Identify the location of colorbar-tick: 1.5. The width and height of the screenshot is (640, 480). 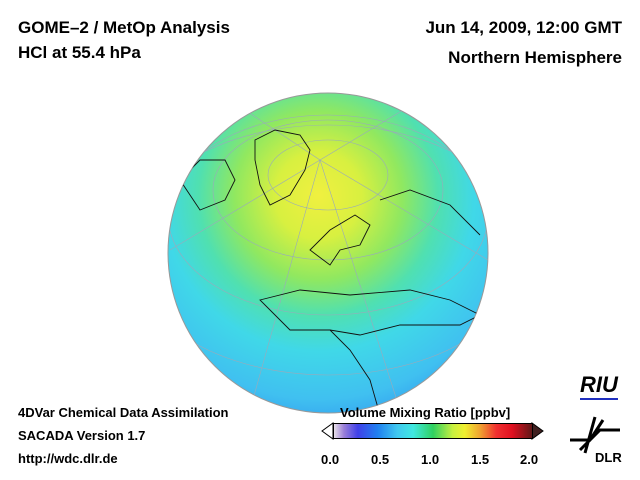
(480, 459).